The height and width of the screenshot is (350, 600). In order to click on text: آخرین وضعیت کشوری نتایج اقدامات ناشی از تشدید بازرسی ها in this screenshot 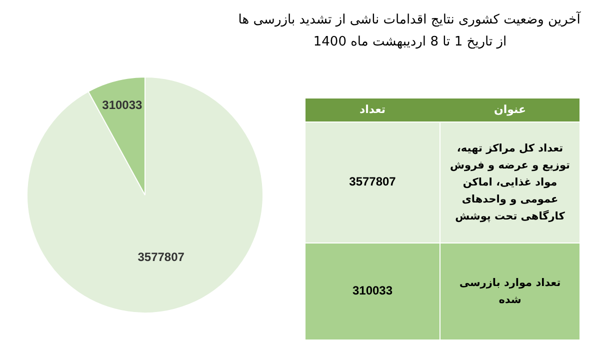, I will do `click(410, 19)`.